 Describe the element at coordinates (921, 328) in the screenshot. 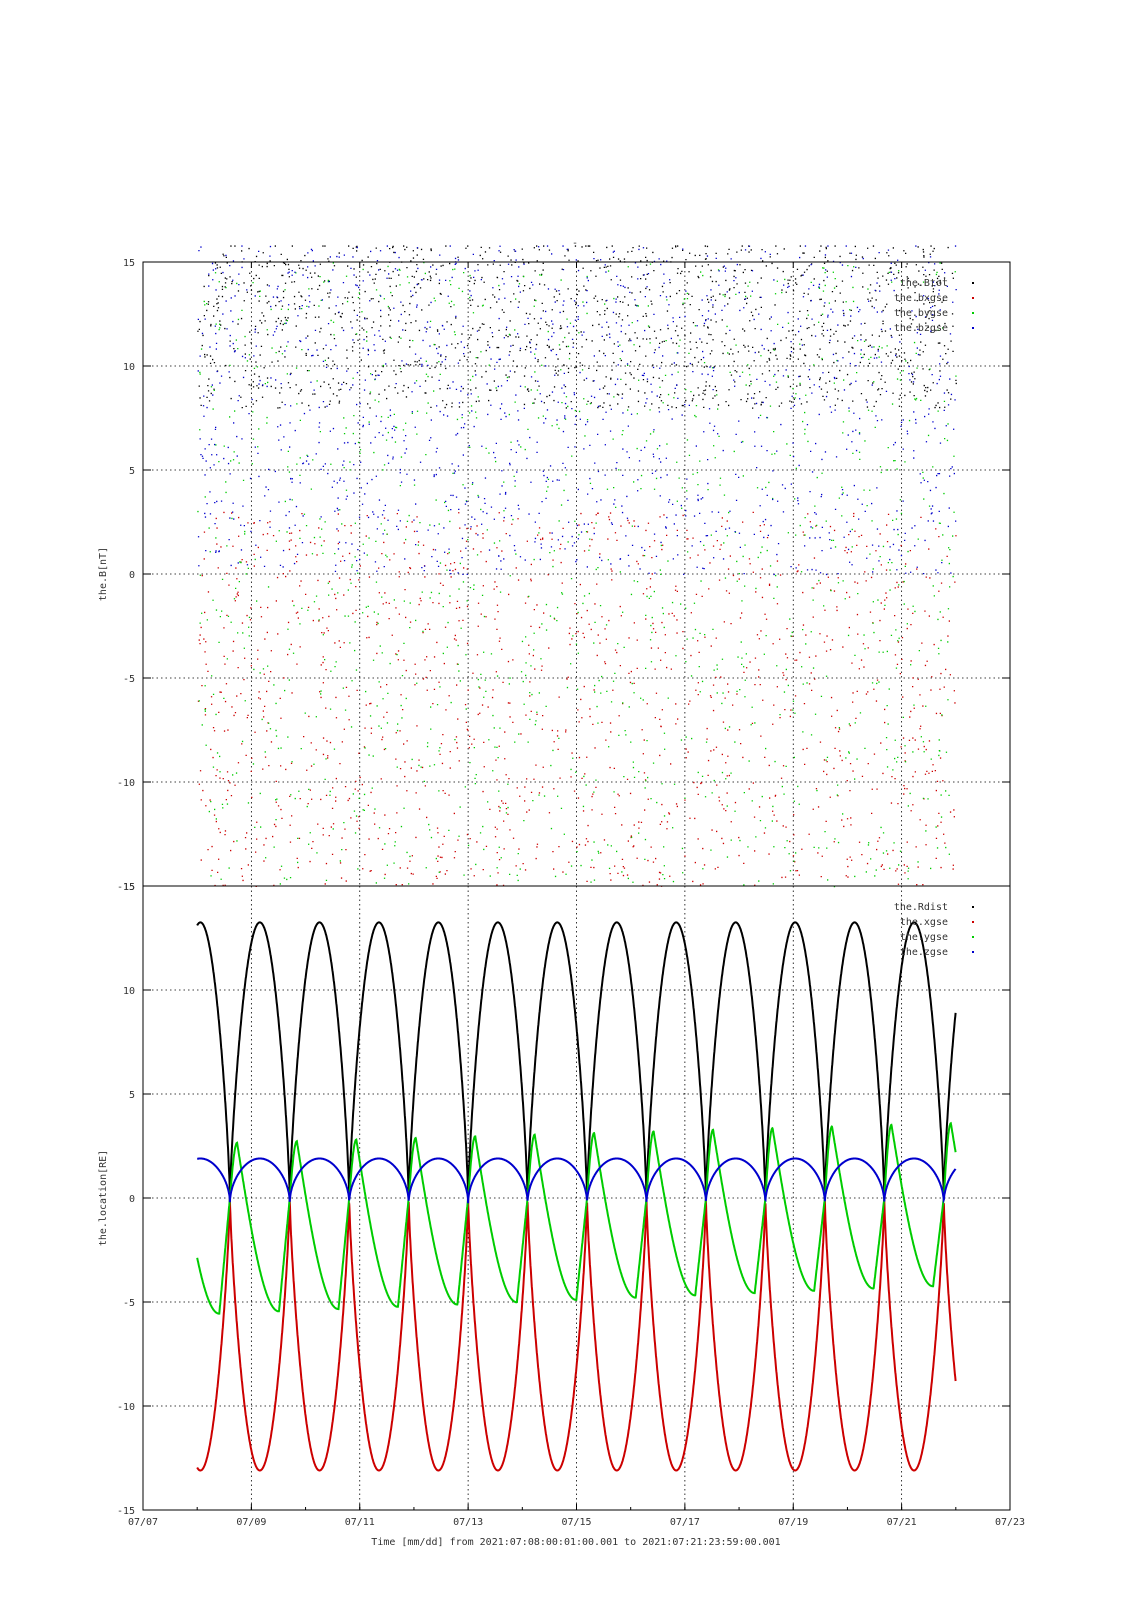

I see `legend-label: the.bzgse` at that location.